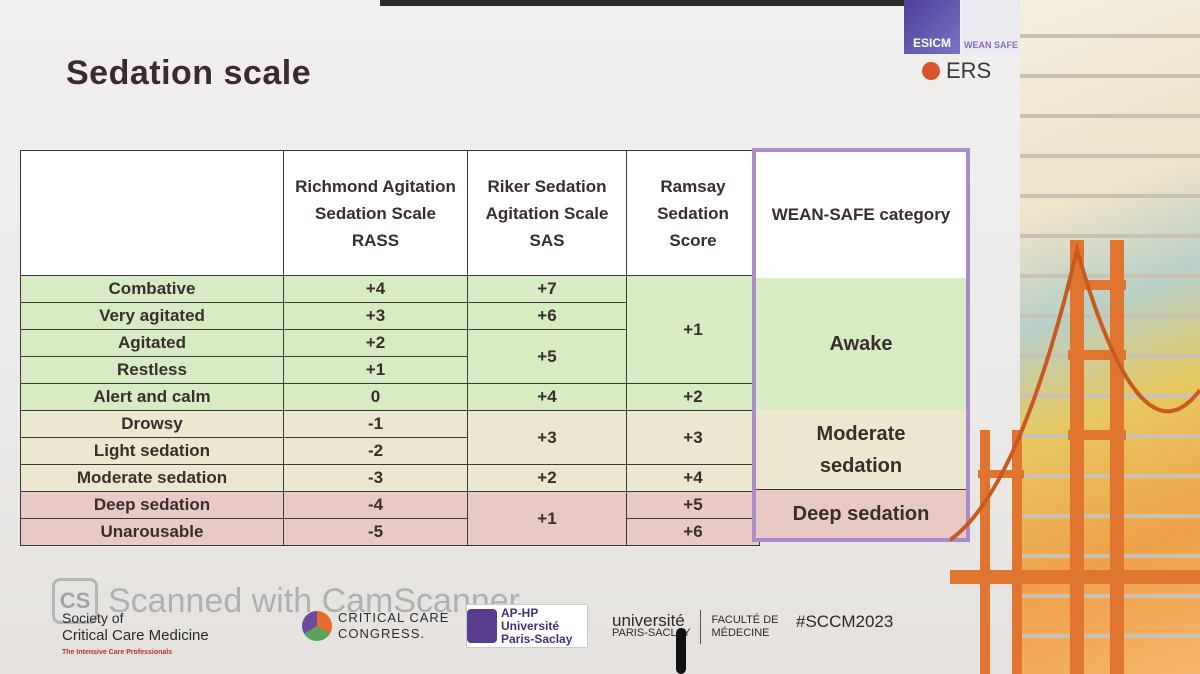  Describe the element at coordinates (93, 618) in the screenshot. I see `sccm-line: Society of` at that location.